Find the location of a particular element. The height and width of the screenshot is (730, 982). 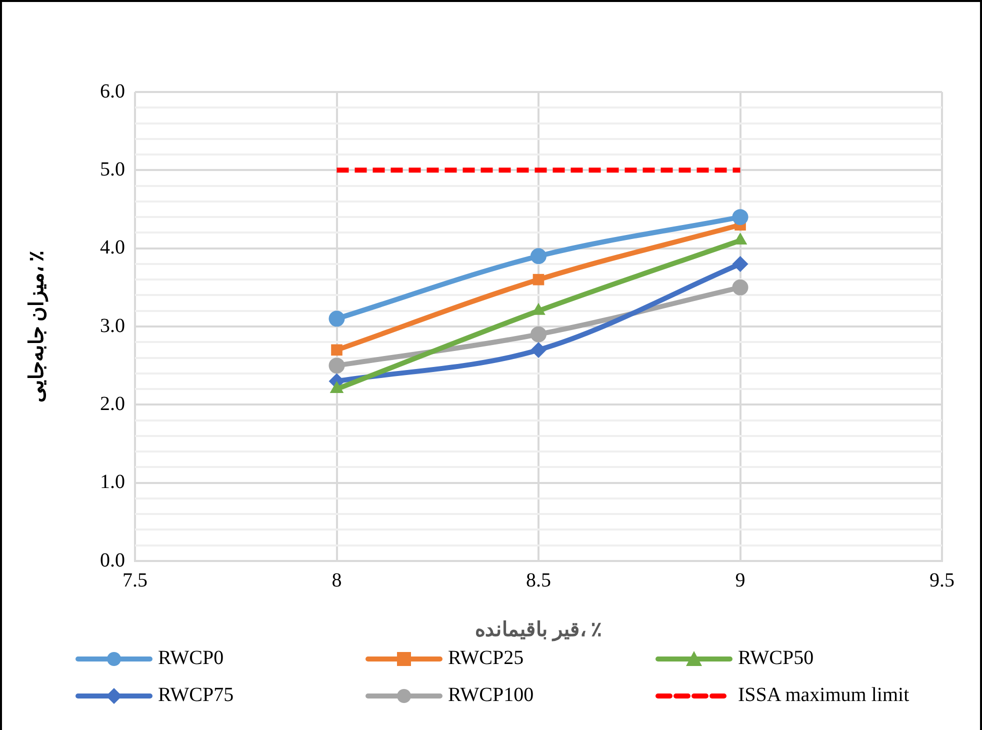

x-axis-title: قیر باقیمانده، ٪ is located at coordinates (538, 630).